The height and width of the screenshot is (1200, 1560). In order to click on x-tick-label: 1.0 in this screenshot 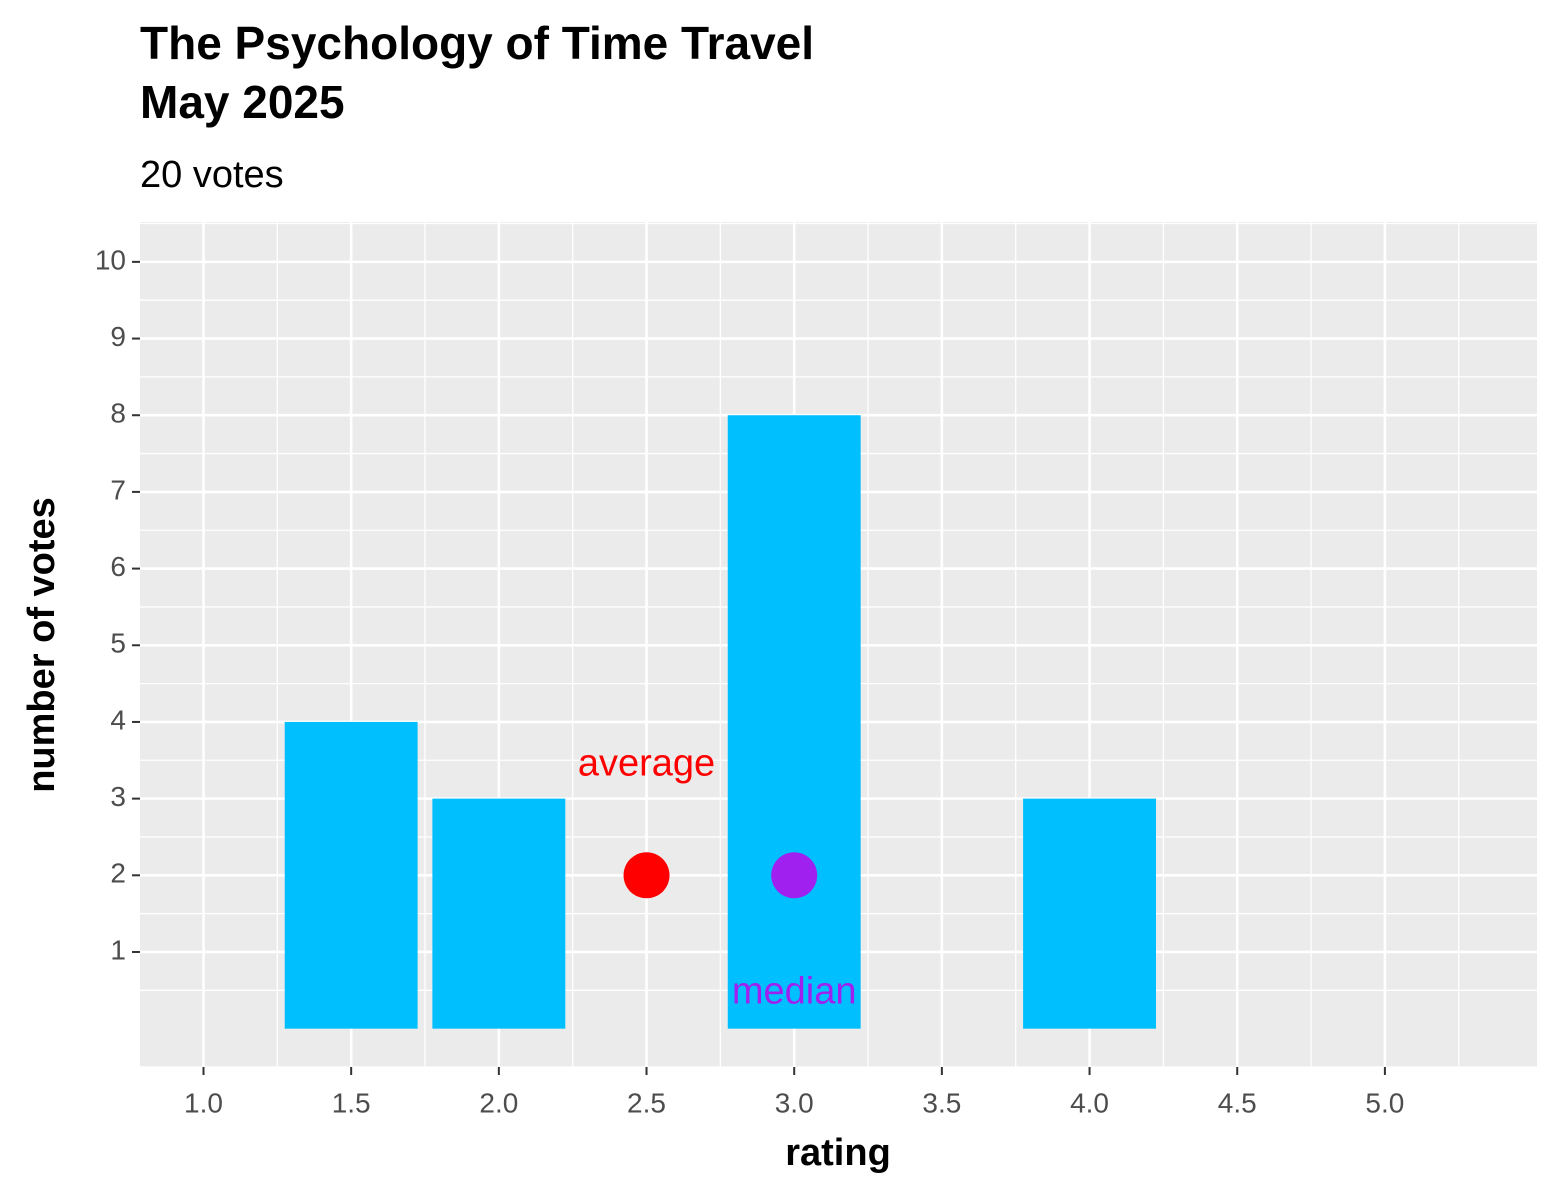, I will do `click(203, 1102)`.